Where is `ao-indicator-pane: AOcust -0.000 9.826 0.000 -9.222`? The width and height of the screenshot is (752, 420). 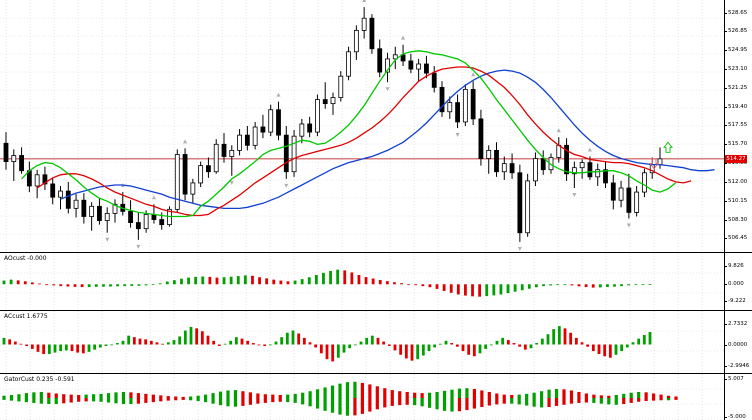 ao-indicator-pane: AOcust -0.000 9.826 0.000 -9.222 is located at coordinates (376, 281).